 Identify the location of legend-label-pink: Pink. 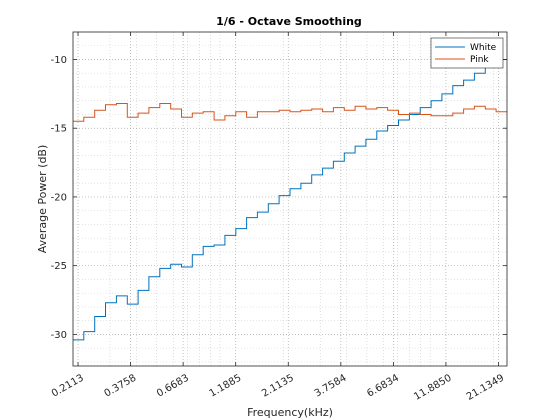
(479, 60).